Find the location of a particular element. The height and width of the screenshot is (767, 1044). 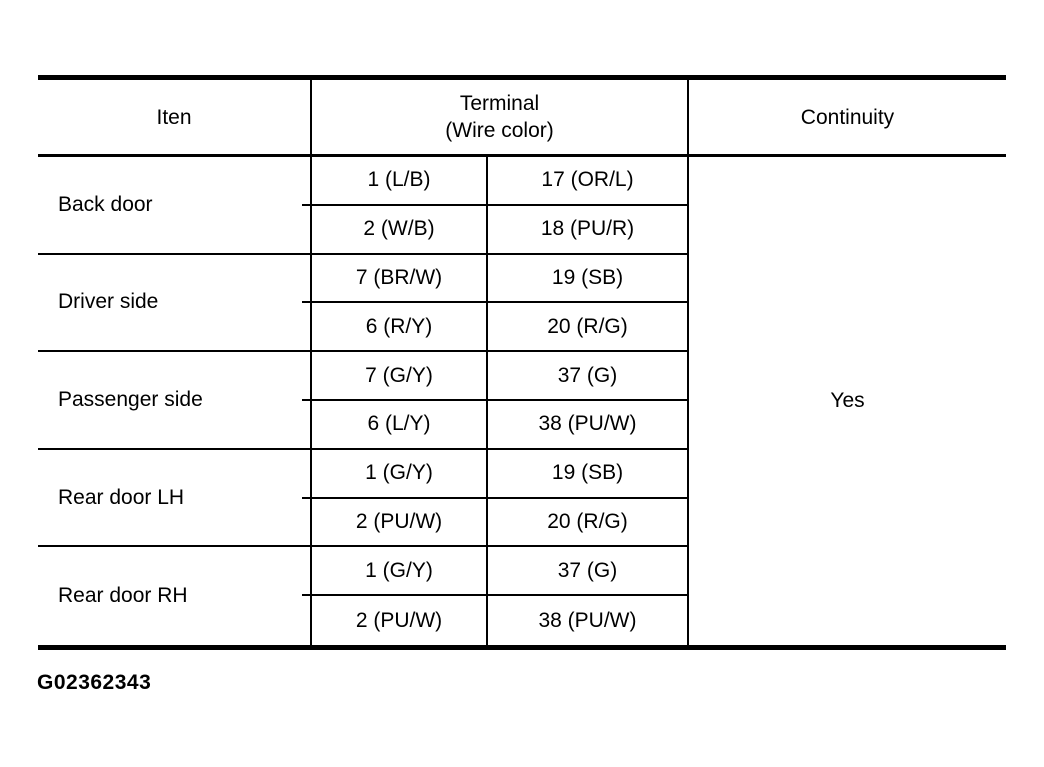

continuity-value: Yes is located at coordinates (847, 400).